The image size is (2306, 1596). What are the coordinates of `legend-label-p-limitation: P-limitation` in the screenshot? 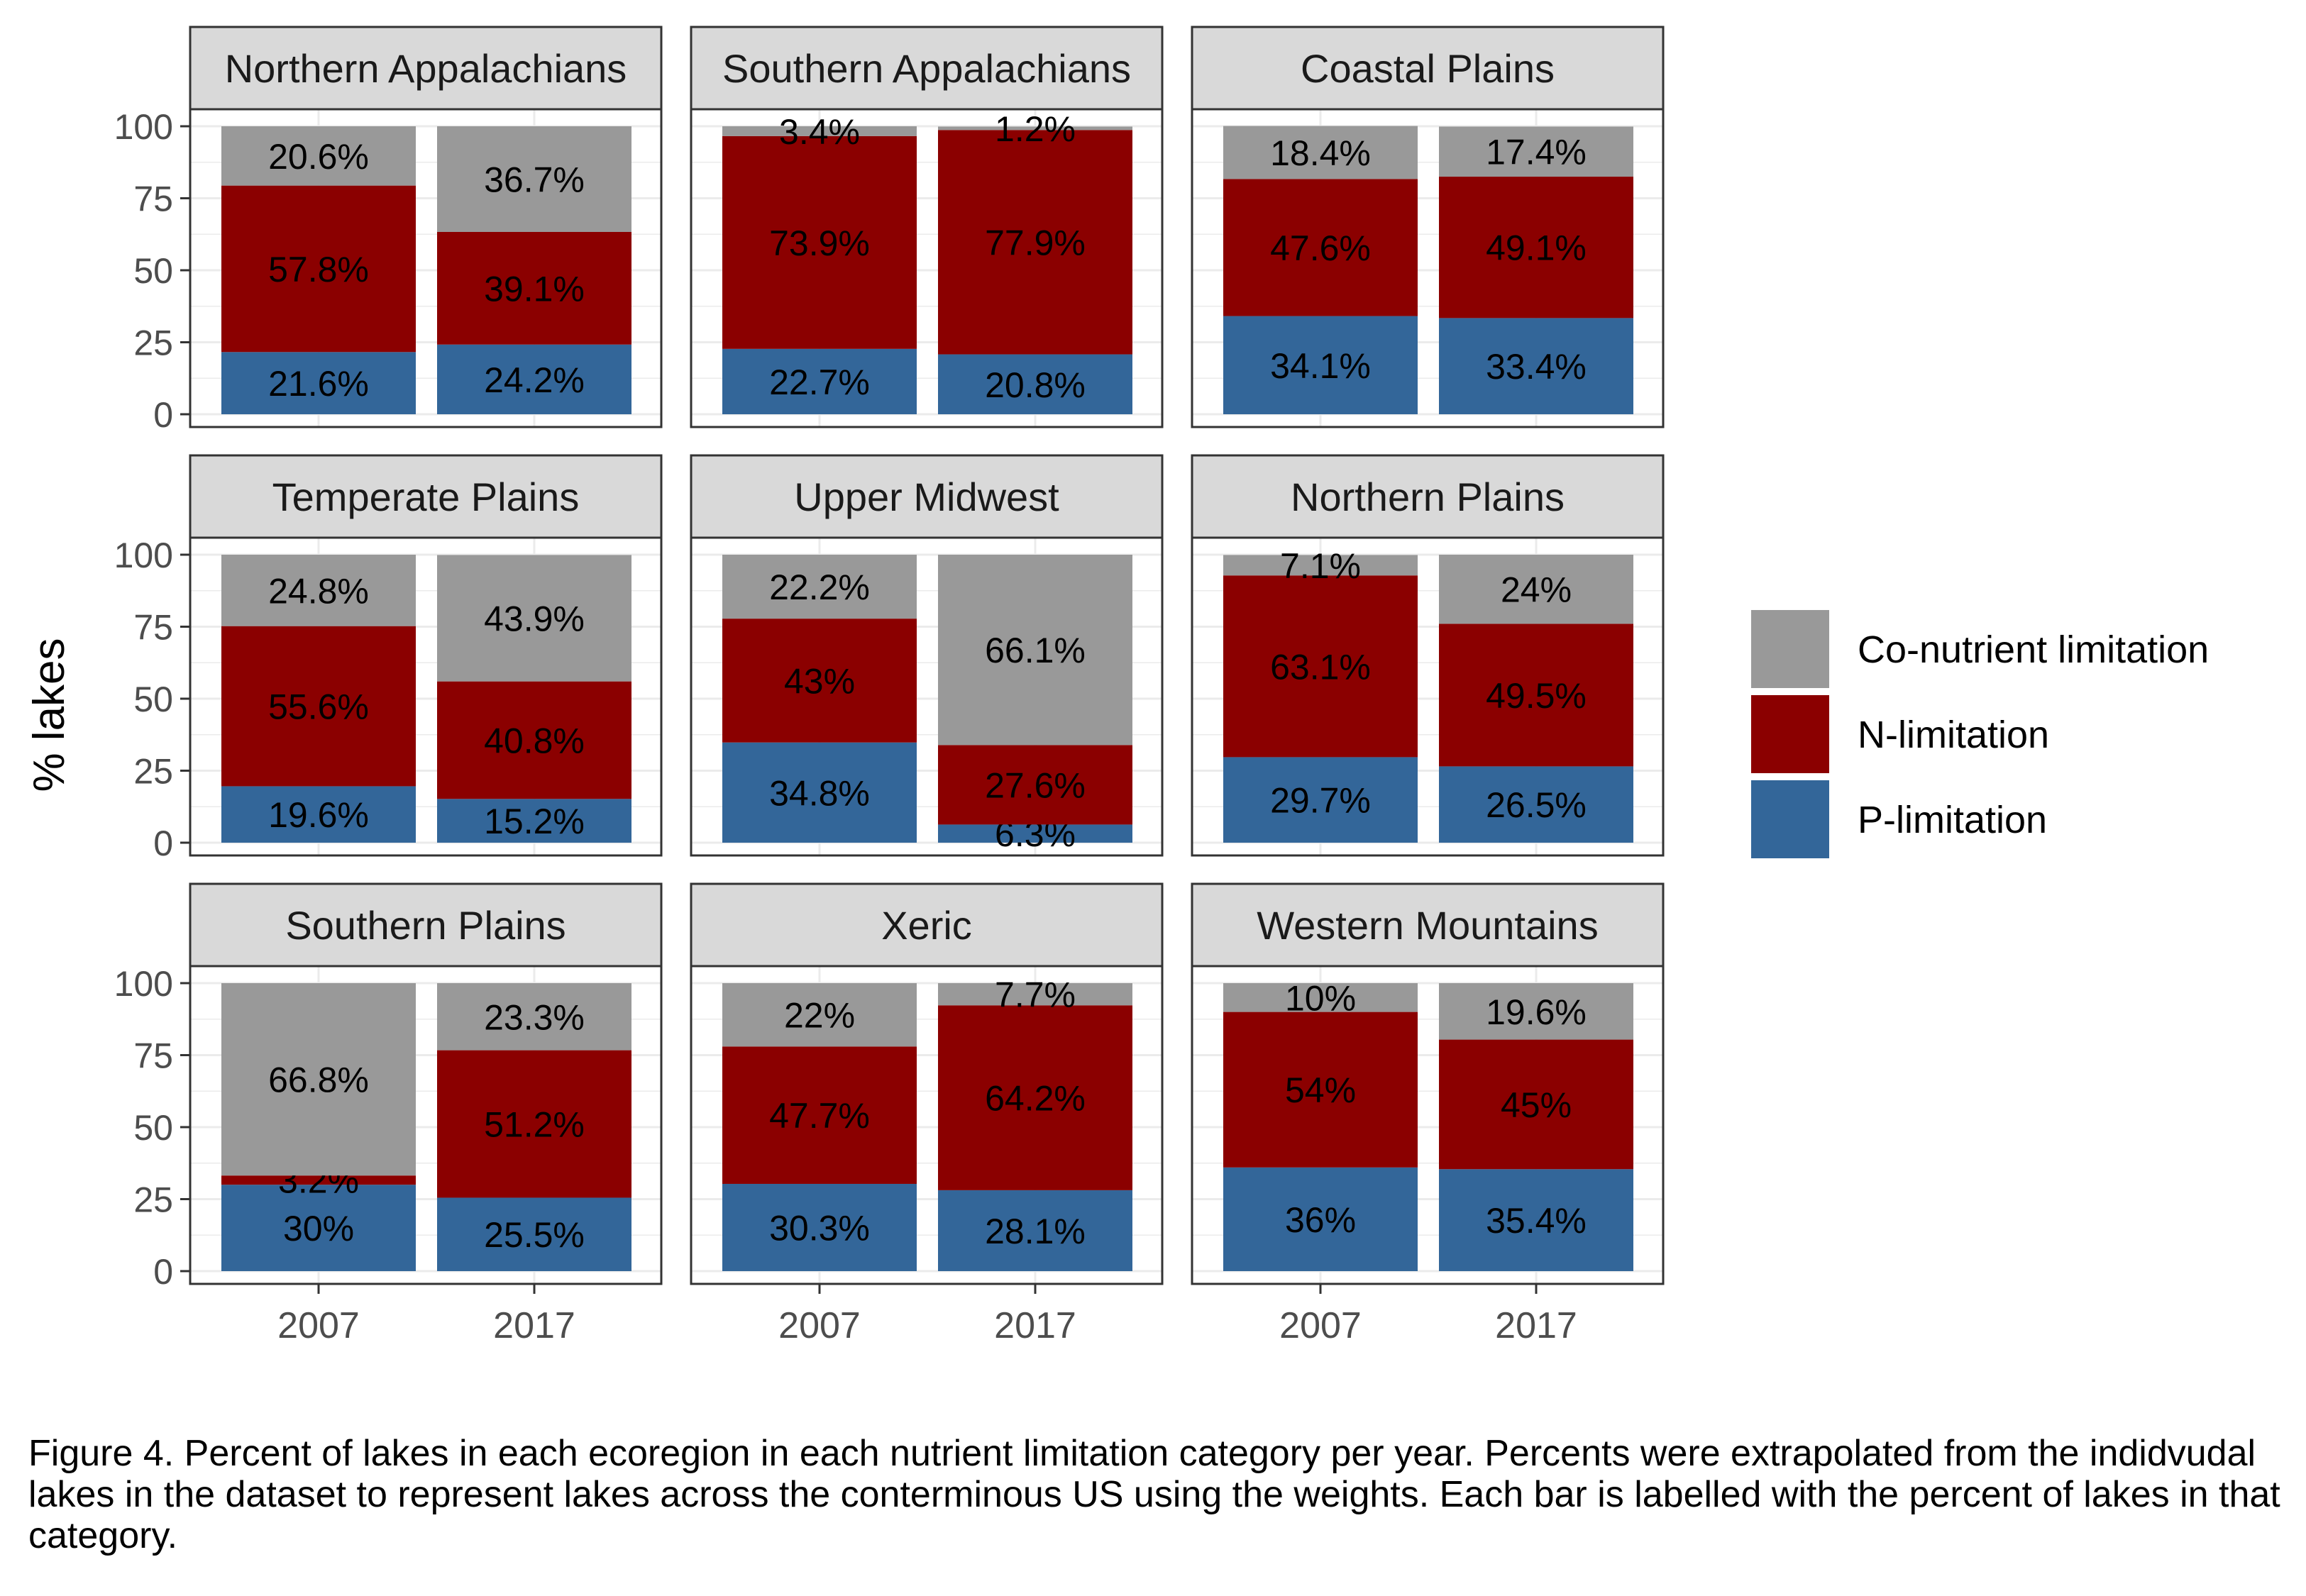 It's located at (1952, 820).